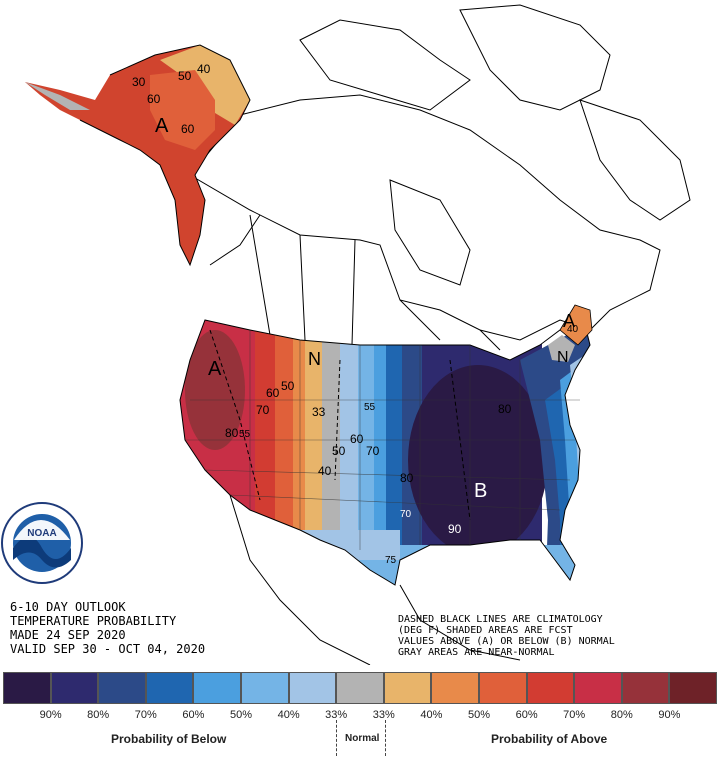 This screenshot has height=760, width=719. What do you see at coordinates (93, 621) in the screenshot?
I see `outlook-line-2: TEMPERATURE PROBABILITY` at bounding box center [93, 621].